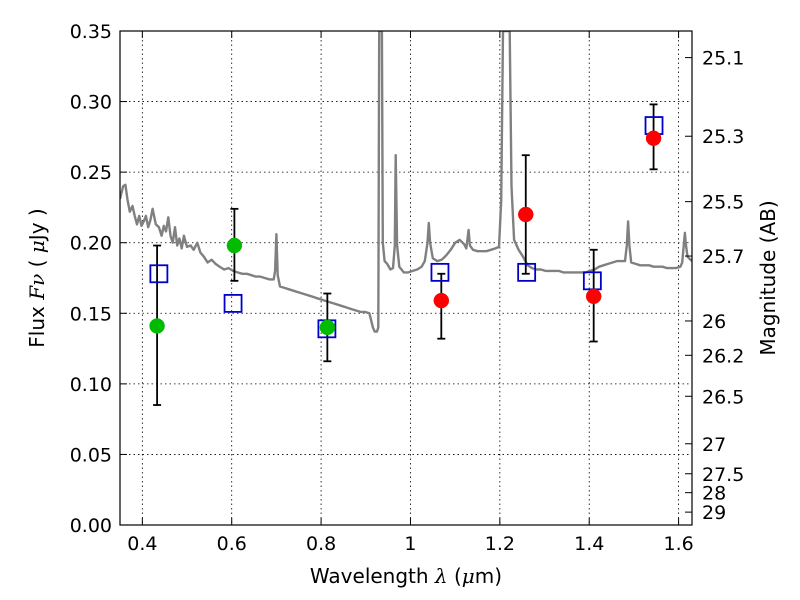 The width and height of the screenshot is (800, 600). Describe the element at coordinates (500, 544) in the screenshot. I see `x-tick-label: 1.2` at that location.